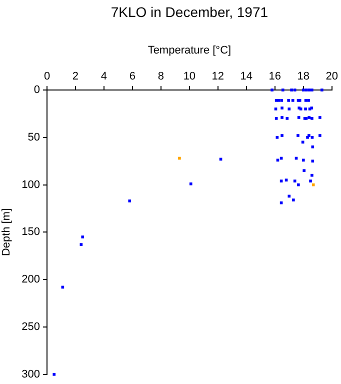 The image size is (341, 384). What do you see at coordinates (275, 76) in the screenshot?
I see `x-tick-label: 16` at bounding box center [275, 76].